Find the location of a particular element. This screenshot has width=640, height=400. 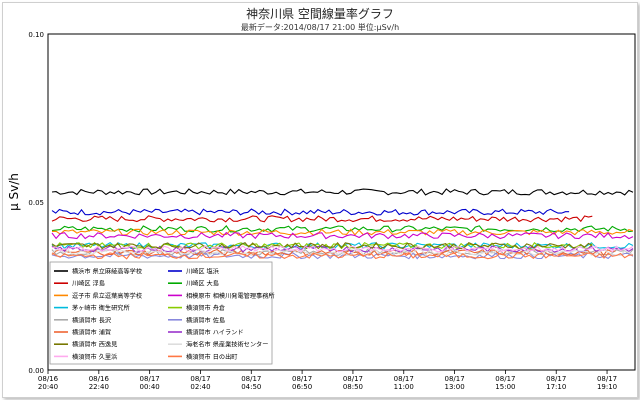

legend-label: 横須賀市 日の出町 is located at coordinates (211, 357).